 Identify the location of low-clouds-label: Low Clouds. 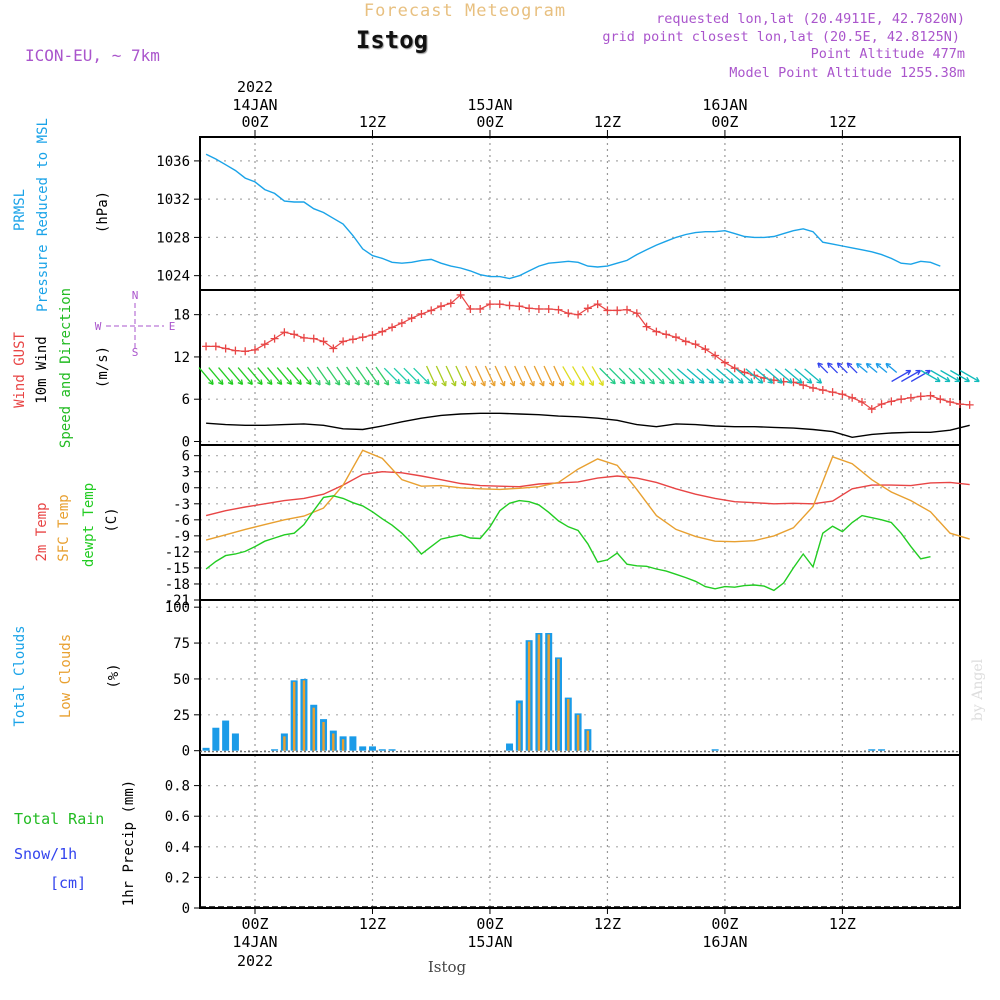
(66, 676).